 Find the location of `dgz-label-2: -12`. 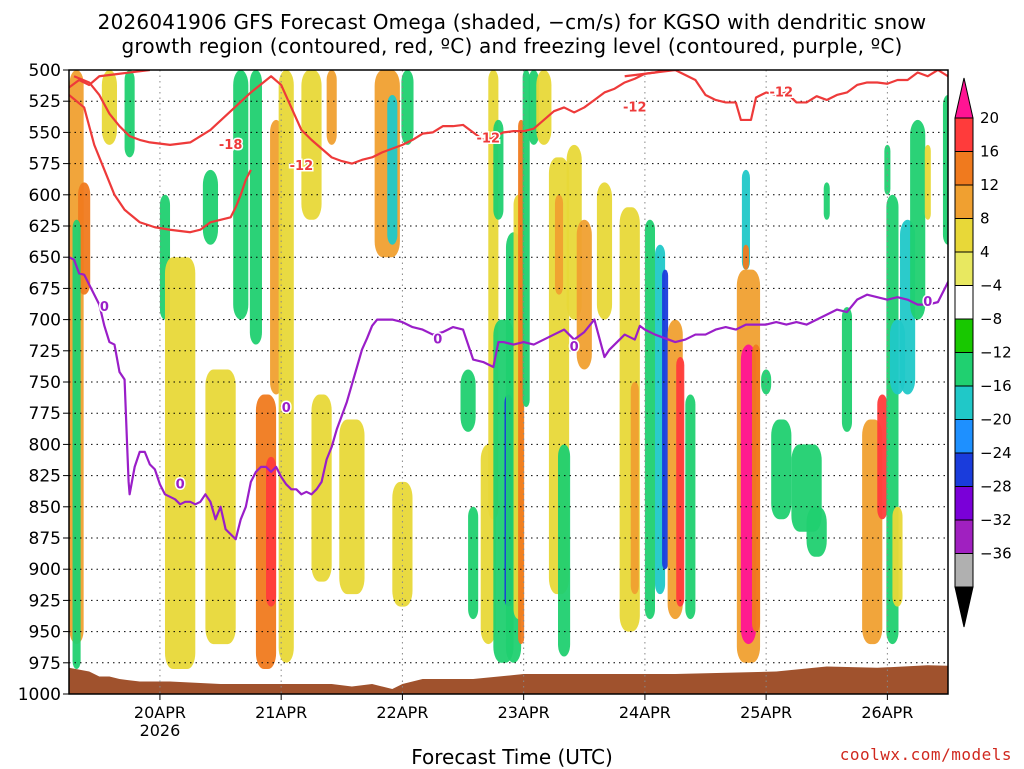

dgz-label-2: -12 is located at coordinates (488, 139).